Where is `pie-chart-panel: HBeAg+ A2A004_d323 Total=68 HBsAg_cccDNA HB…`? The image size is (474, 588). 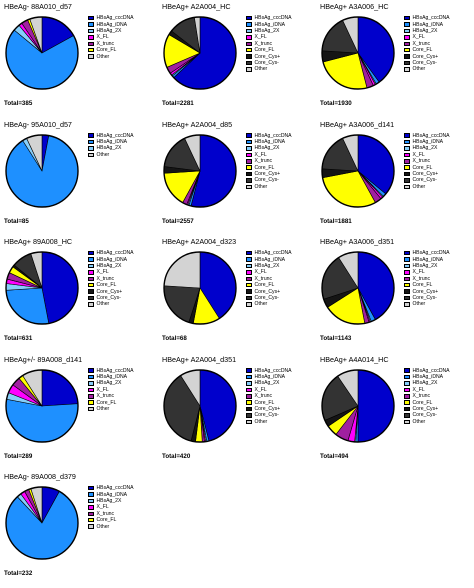 pie-chart-panel: HBeAg+ A2A004_d323 Total=68 HBsAg_cccDNA HB… is located at coordinates (237, 293).